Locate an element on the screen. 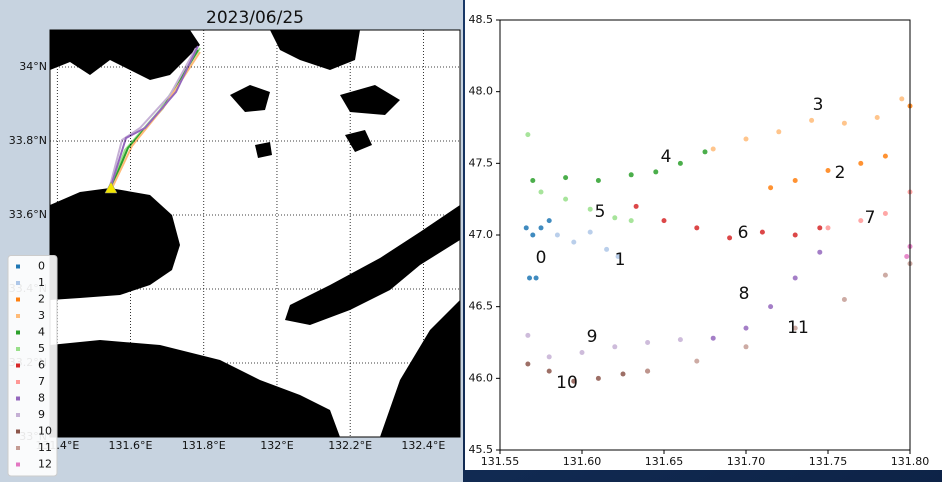 The image size is (942, 482). legend-label: 12 is located at coordinates (45, 464).